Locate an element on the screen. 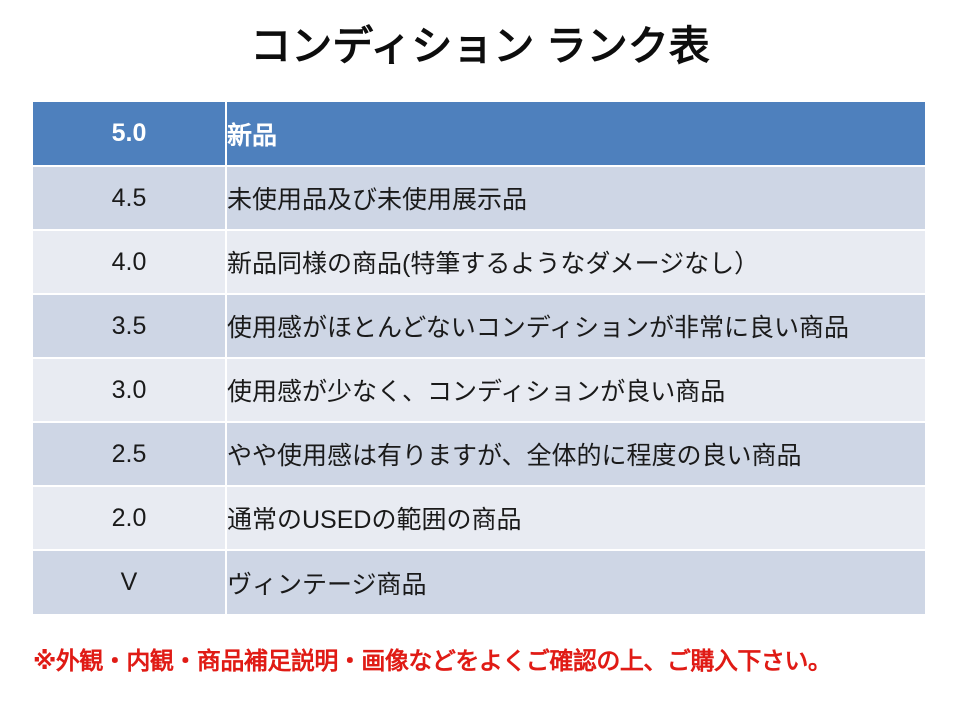 Image resolution: width=960 pixels, height=720 pixels. page-title: コンディション ランク表 is located at coordinates (480, 46).